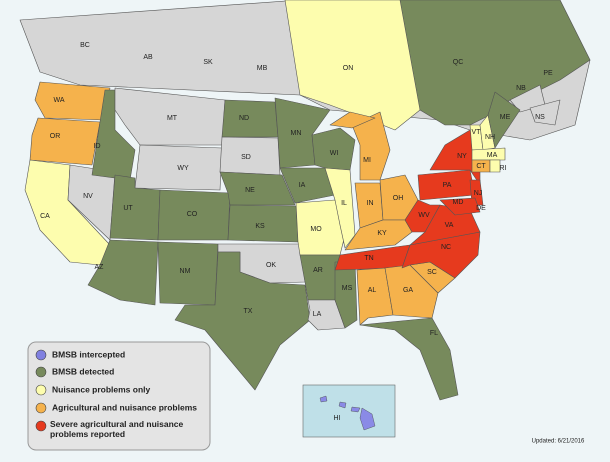 Image resolution: width=610 pixels, height=462 pixels. What do you see at coordinates (183, 168) in the screenshot?
I see `region-label: WY` at bounding box center [183, 168].